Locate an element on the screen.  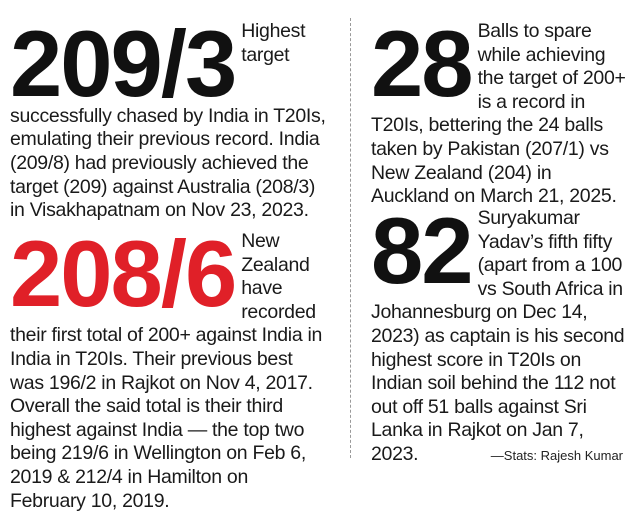
stats-credit: —Stats: Rajesh Kumar is located at coordinates (556, 455).